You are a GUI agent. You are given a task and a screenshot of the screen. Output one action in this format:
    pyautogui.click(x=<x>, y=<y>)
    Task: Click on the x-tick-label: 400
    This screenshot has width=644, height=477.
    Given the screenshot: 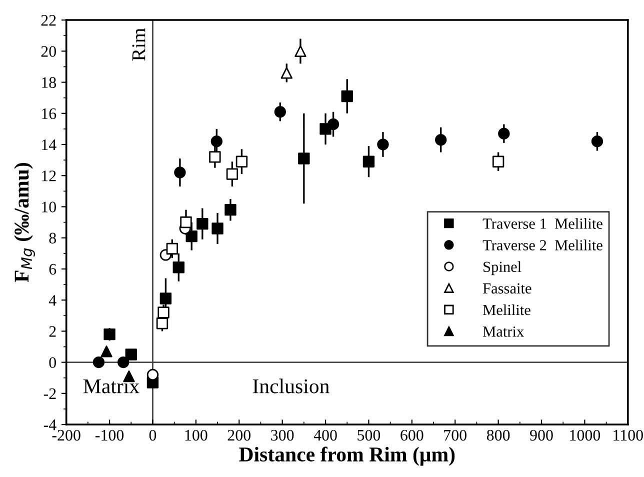 What is the action you would take?
    pyautogui.click(x=325, y=435)
    